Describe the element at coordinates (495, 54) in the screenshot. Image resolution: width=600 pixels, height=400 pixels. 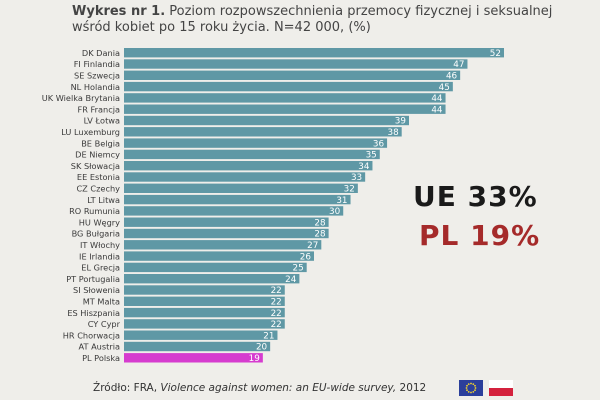
I see `value-label: 52` at that location.